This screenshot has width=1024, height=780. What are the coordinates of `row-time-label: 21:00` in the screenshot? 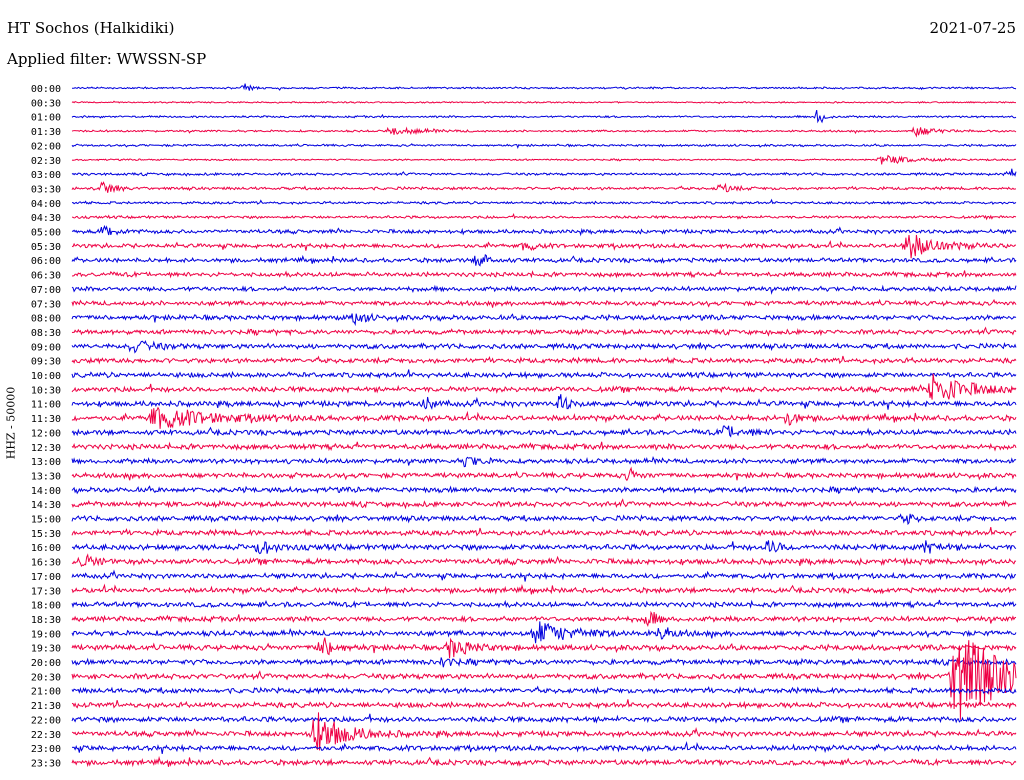 It's located at (46, 692).